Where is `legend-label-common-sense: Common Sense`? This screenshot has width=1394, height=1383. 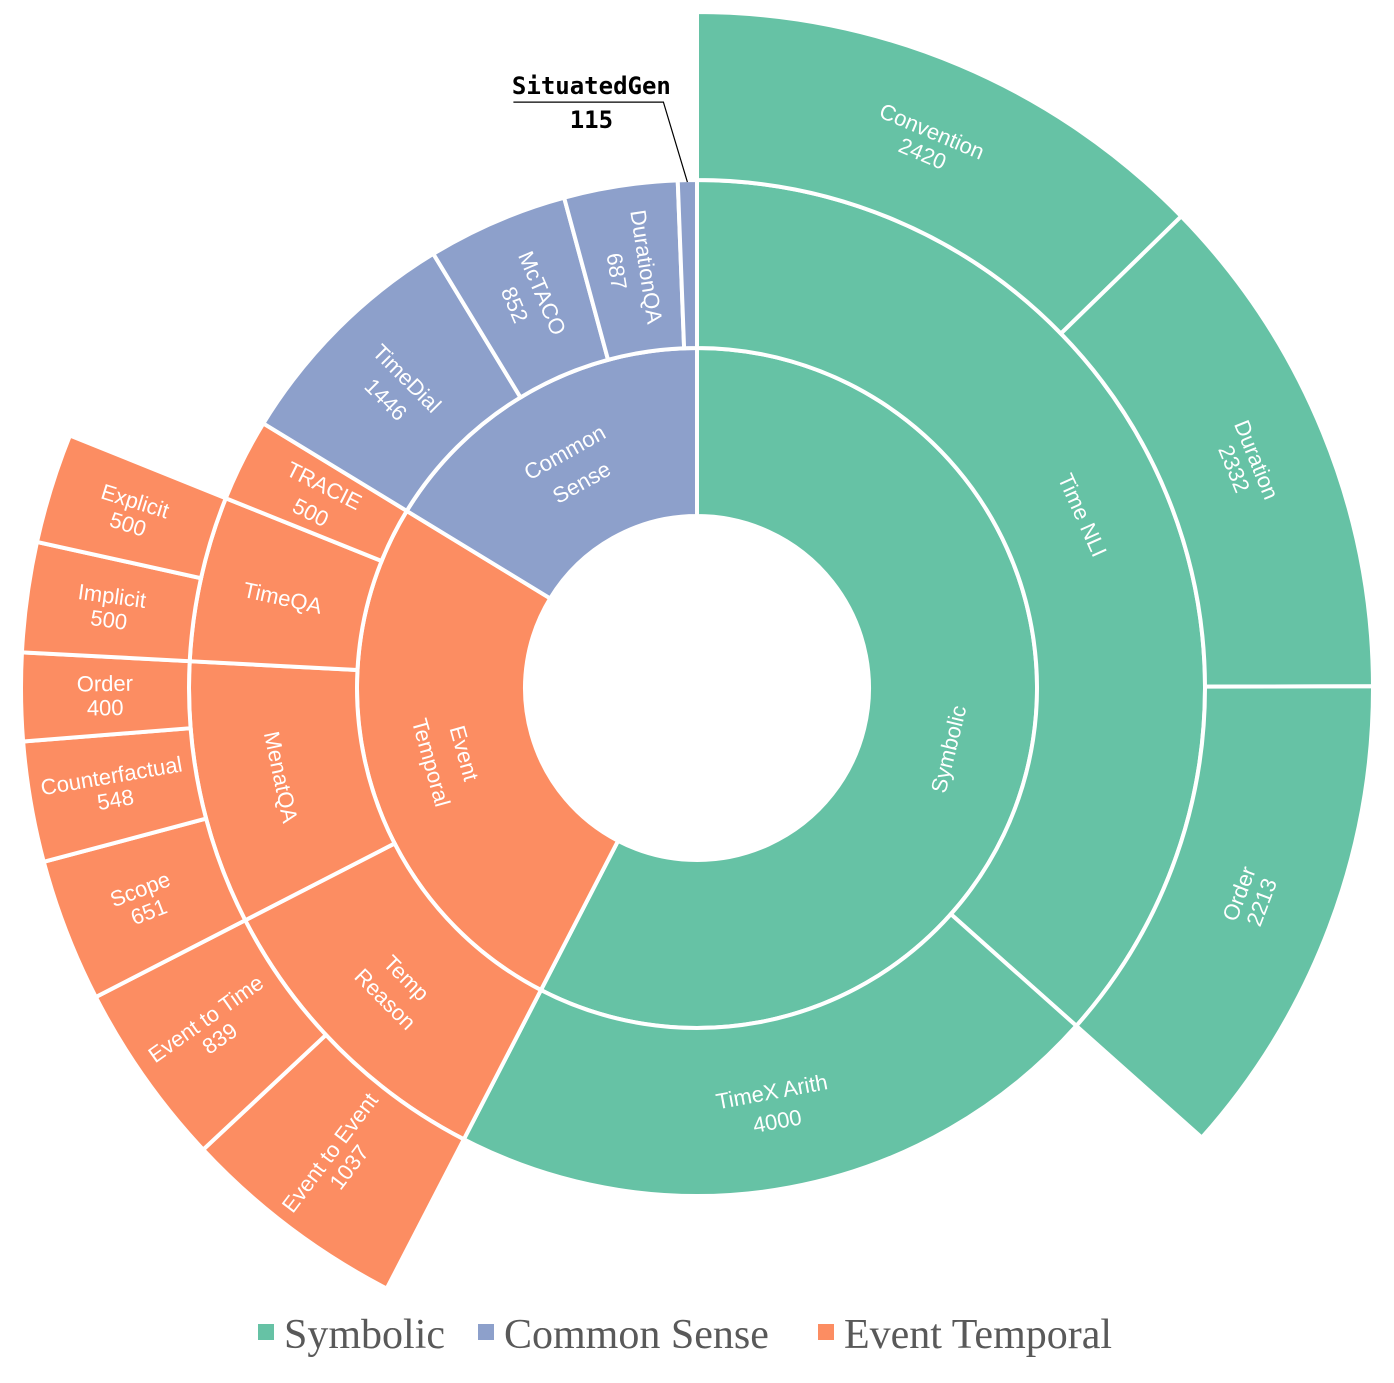 legend-label-common-sense: Common Sense is located at coordinates (636, 1335).